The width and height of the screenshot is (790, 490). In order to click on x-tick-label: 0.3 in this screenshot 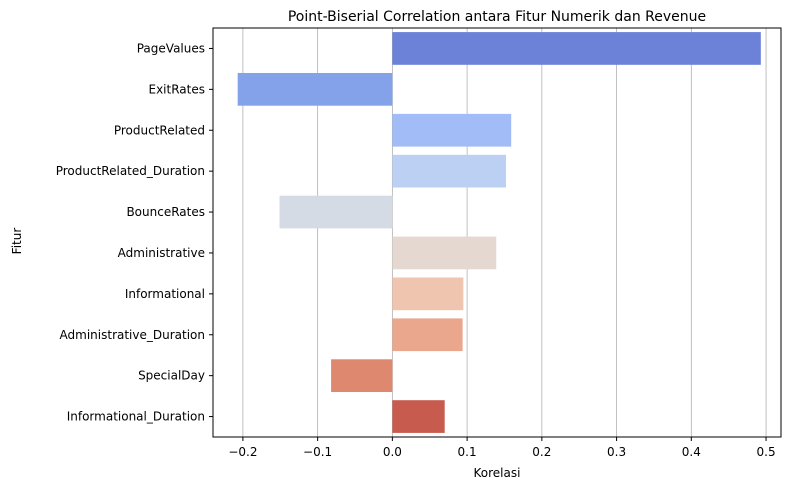, I will do `click(616, 452)`.